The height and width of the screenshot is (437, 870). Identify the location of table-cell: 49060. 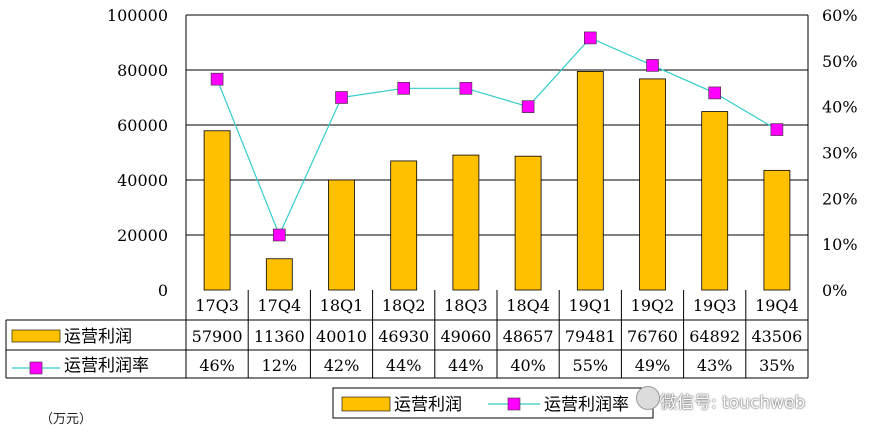
(465, 336).